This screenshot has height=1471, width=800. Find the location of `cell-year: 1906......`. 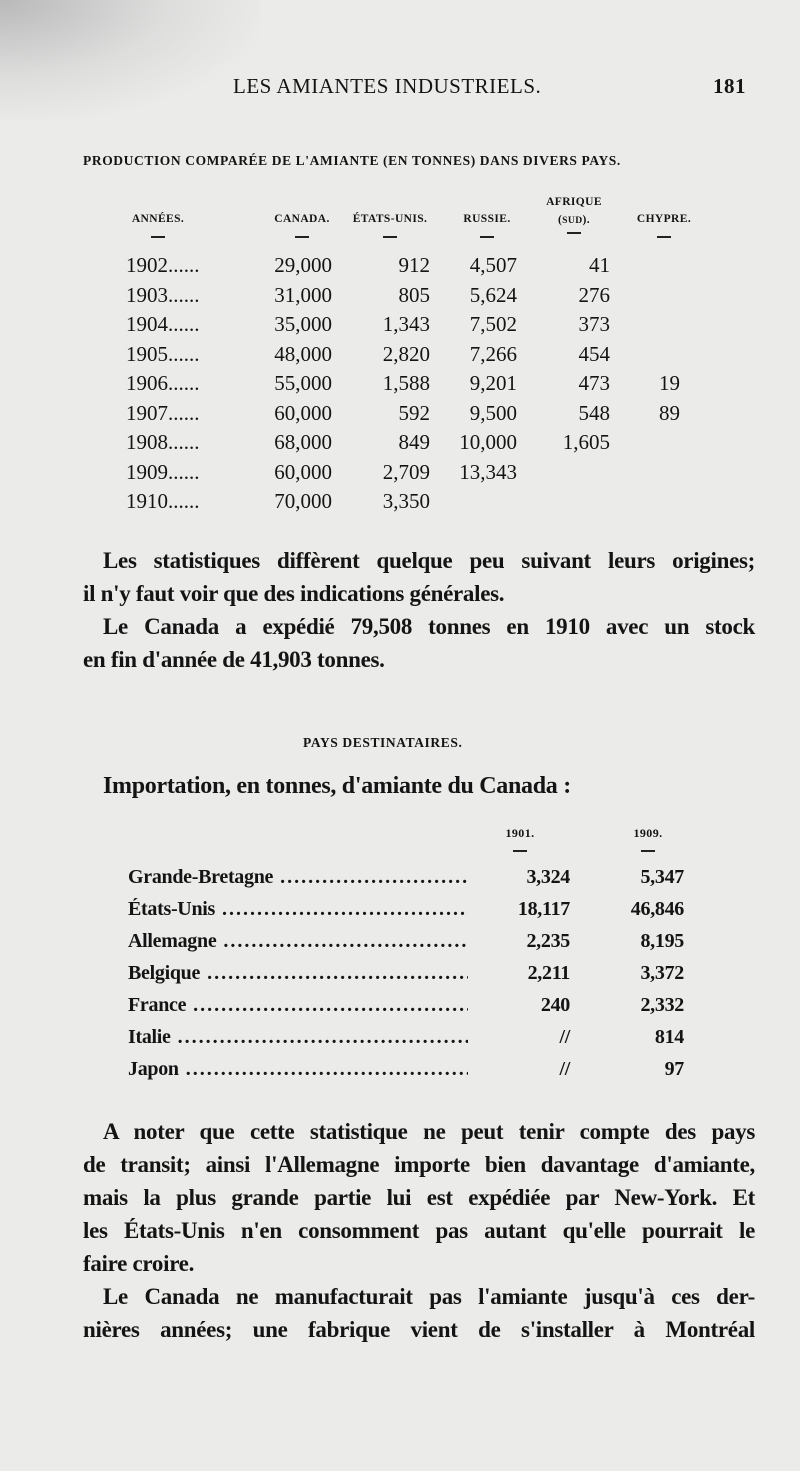

cell-year: 1906...... is located at coordinates (163, 383).